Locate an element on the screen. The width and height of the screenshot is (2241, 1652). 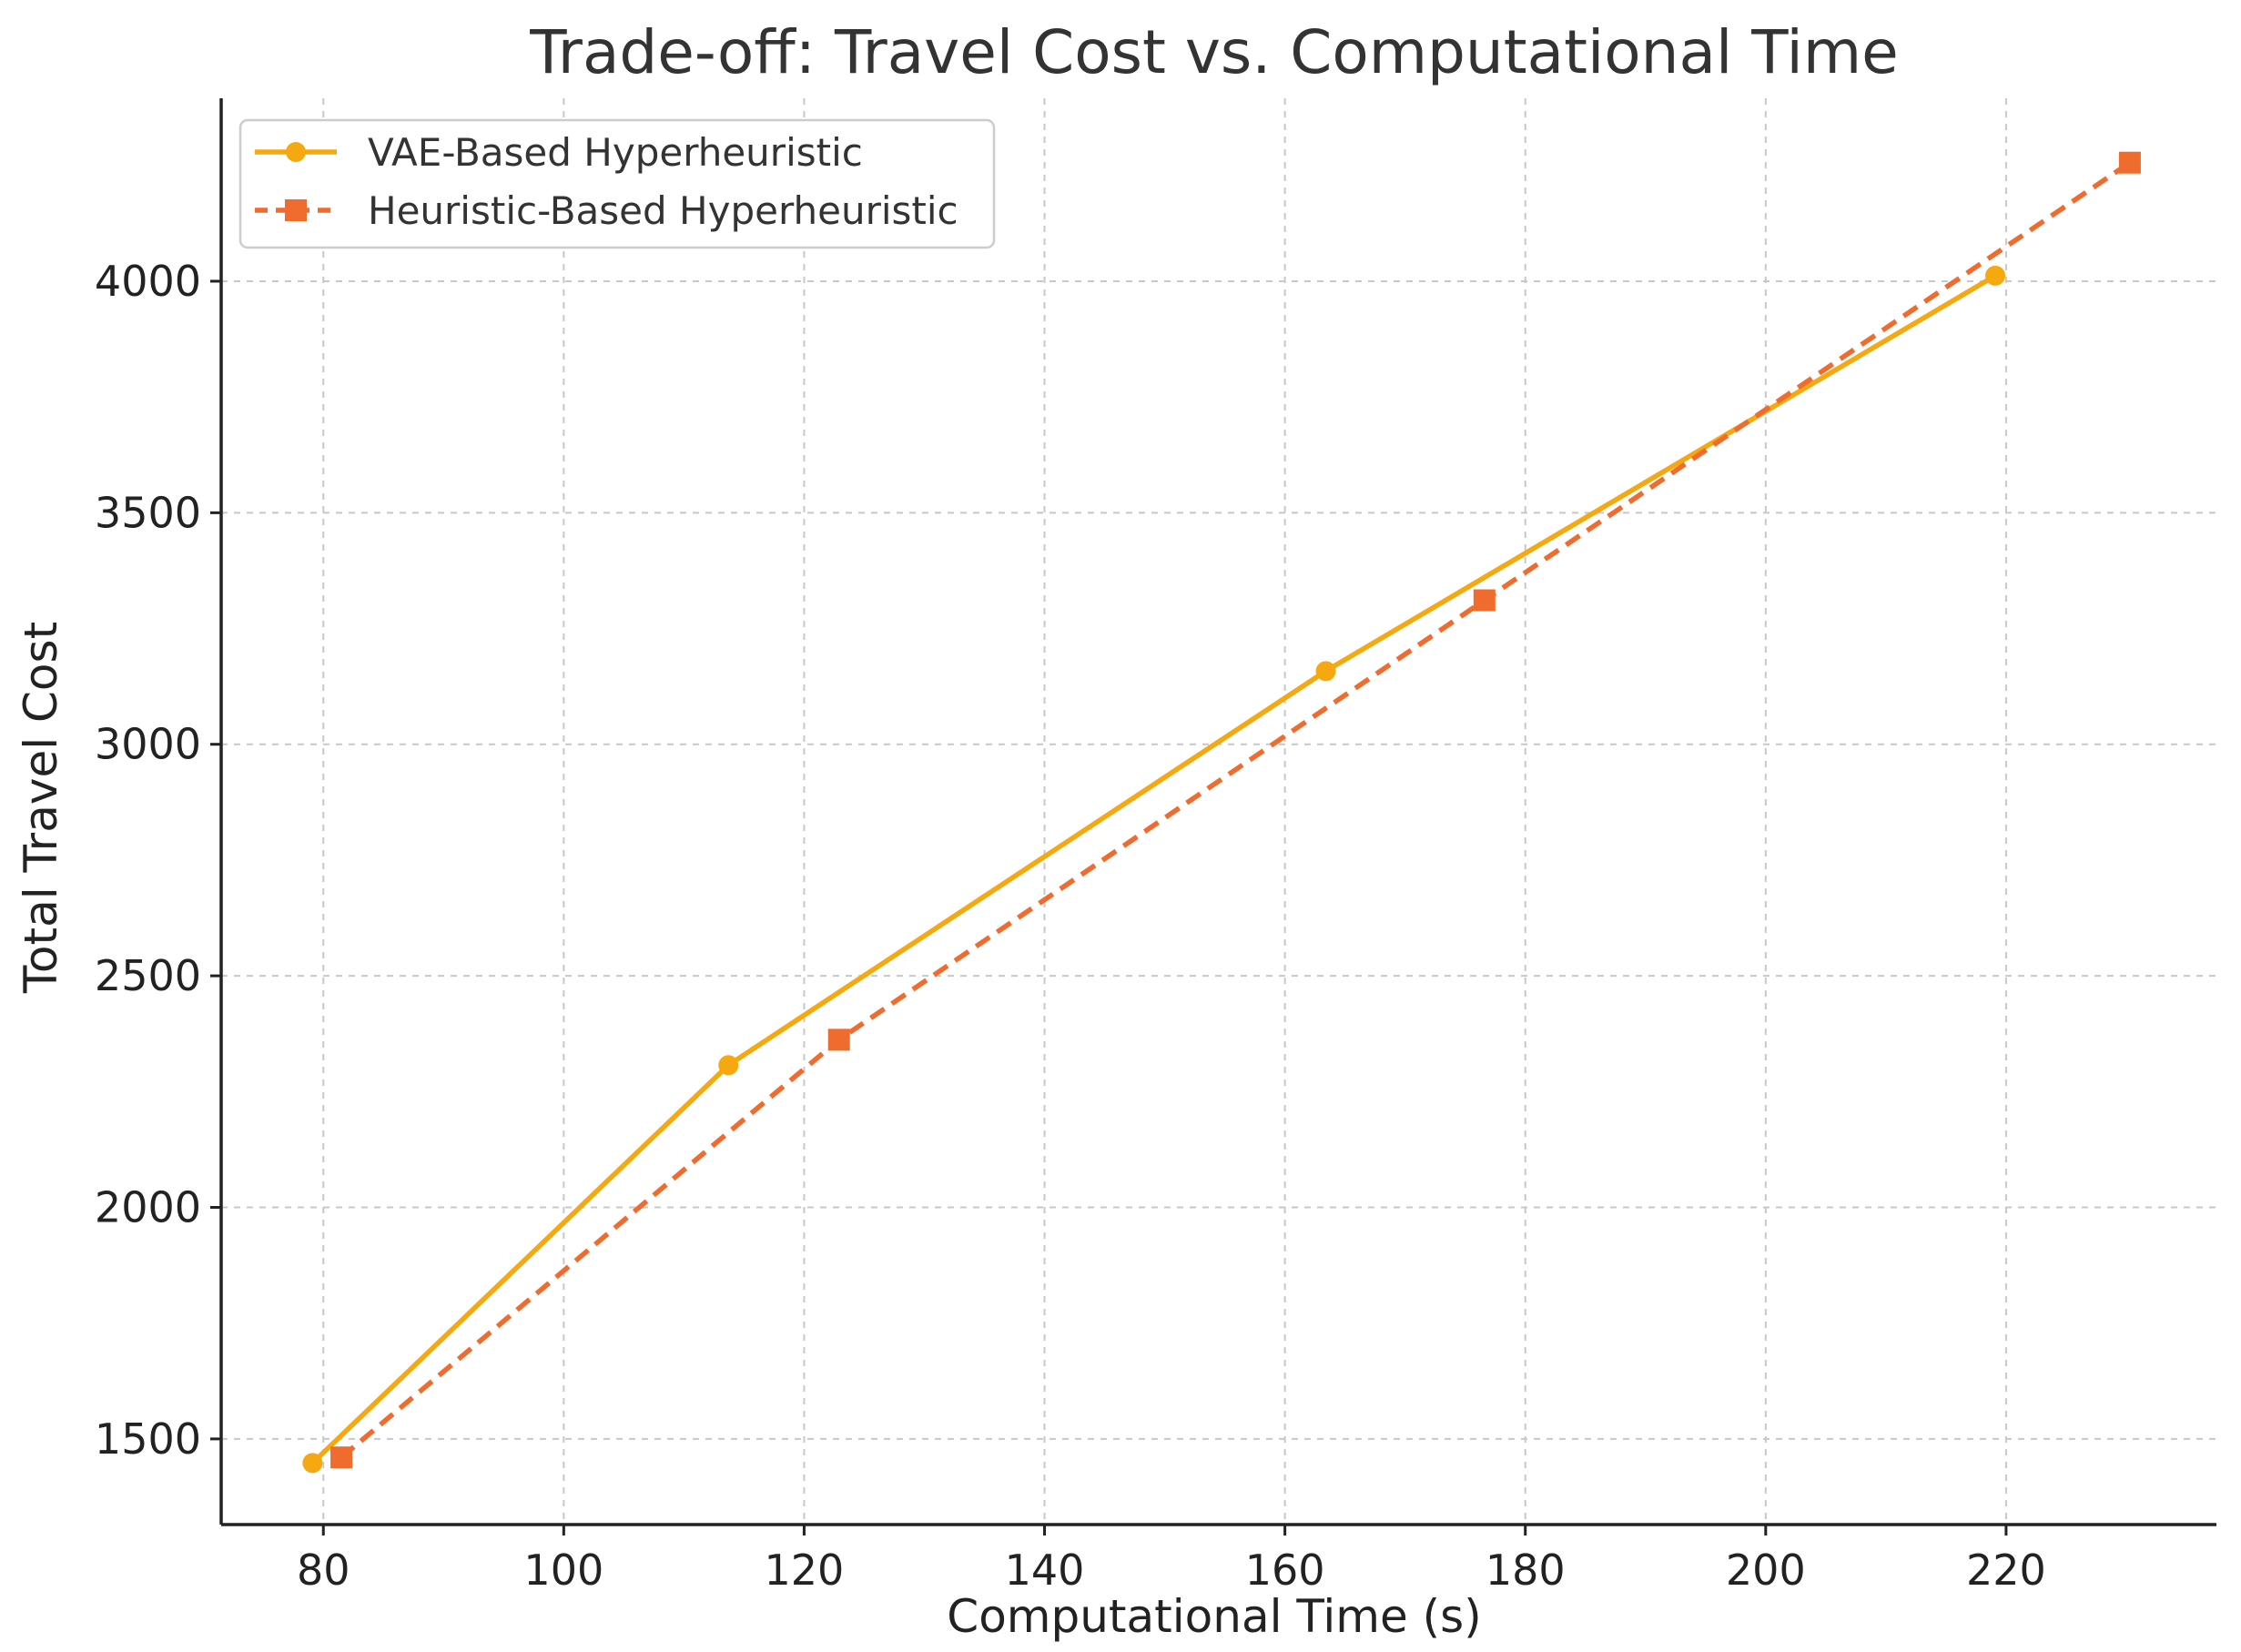
legend-entry: Heuristic-Based Hyperheuristic is located at coordinates (607, 211).